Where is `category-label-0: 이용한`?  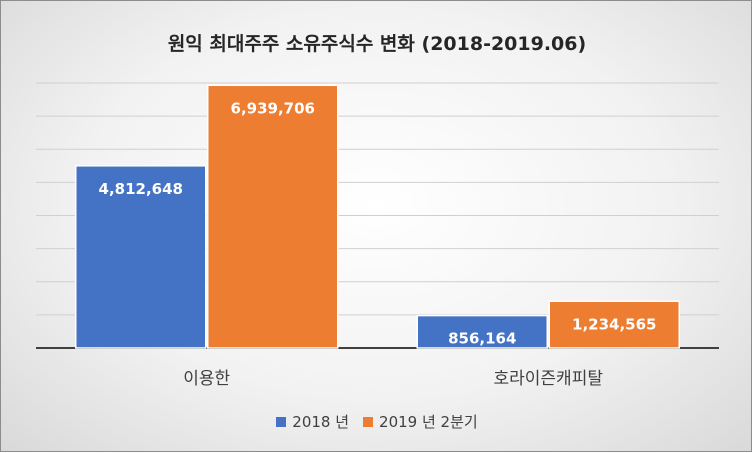
category-label-0: 이용한 is located at coordinates (206, 379).